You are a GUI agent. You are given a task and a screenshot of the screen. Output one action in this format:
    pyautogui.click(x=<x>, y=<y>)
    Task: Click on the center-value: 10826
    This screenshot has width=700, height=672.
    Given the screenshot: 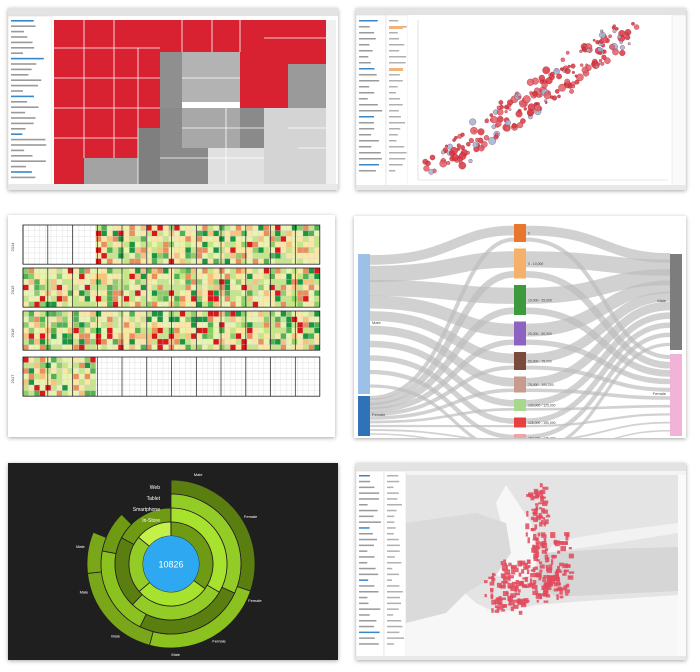 What is the action you would take?
    pyautogui.click(x=170, y=565)
    